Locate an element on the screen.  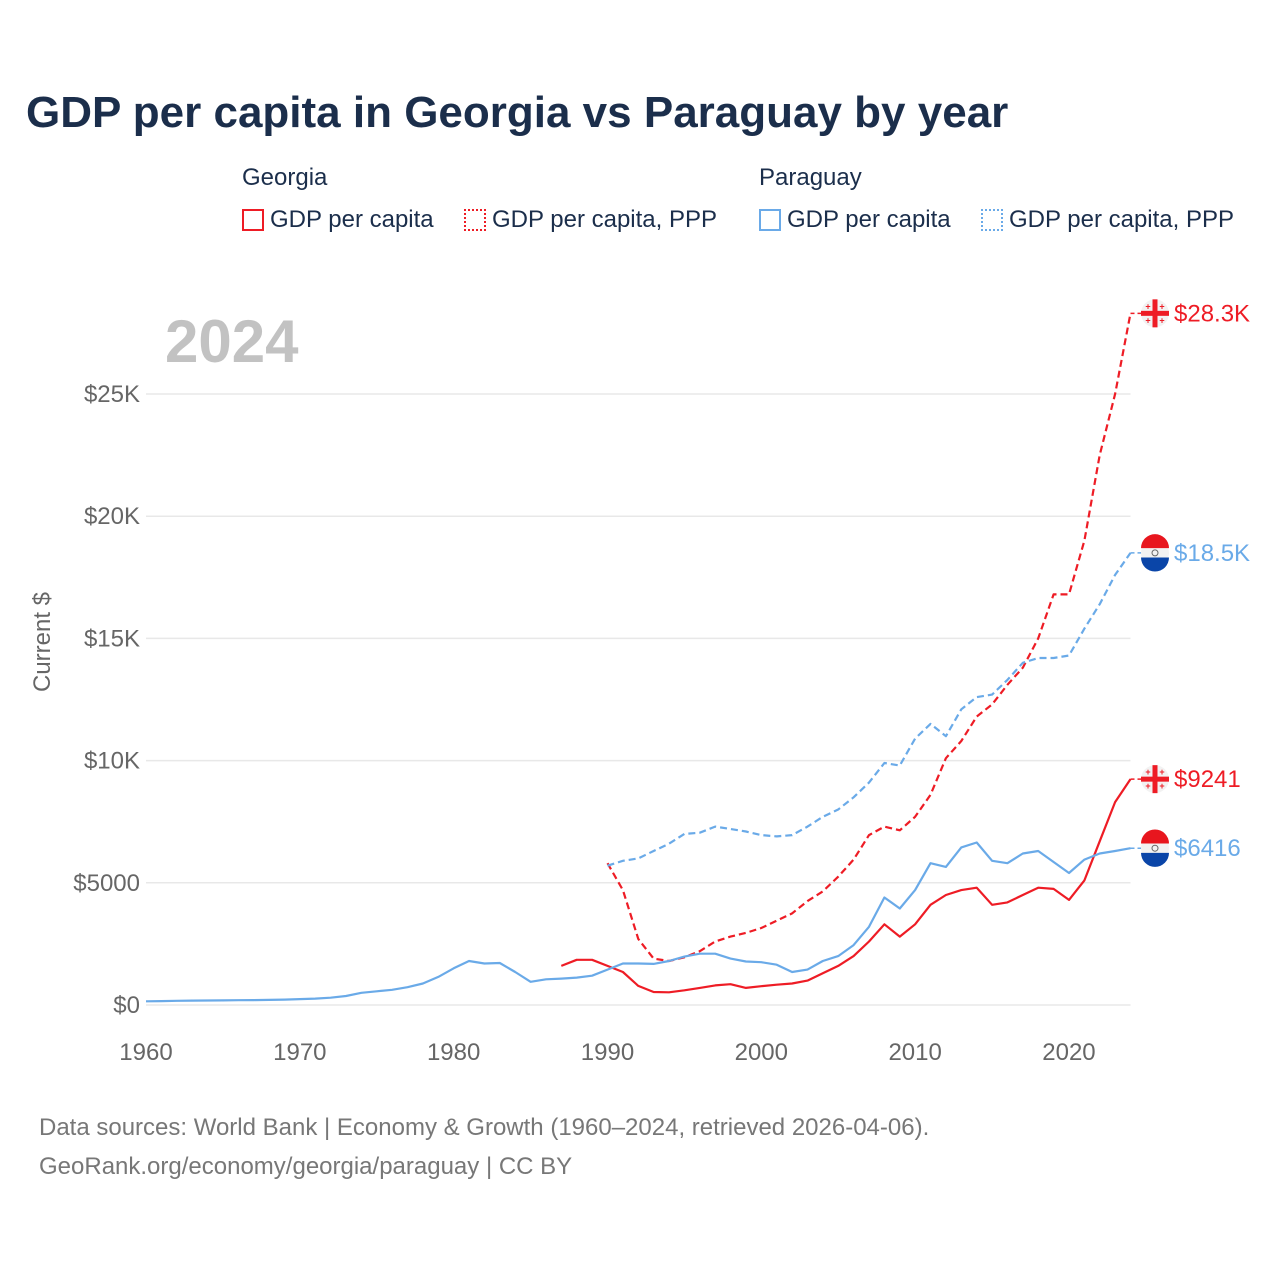
year-watermark: 2024 is located at coordinates (232, 341).